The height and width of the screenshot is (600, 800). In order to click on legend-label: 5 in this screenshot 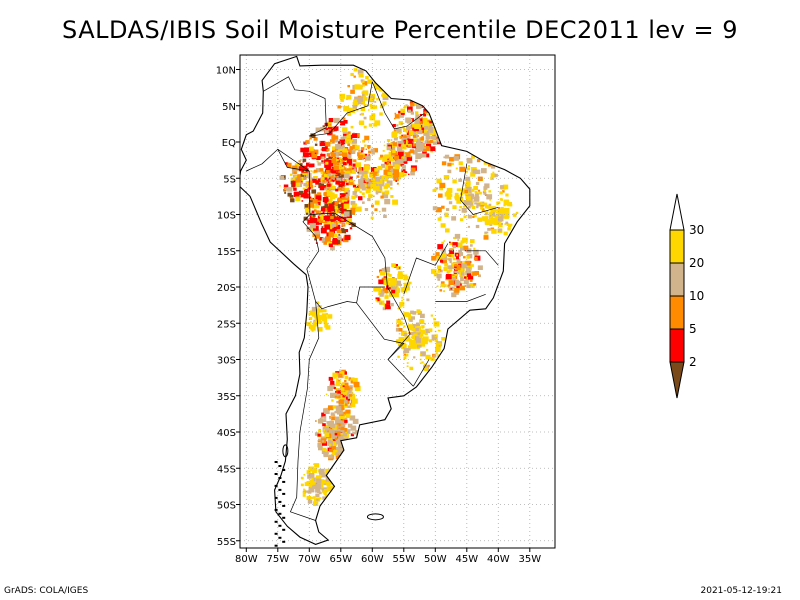, I will do `click(693, 329)`.